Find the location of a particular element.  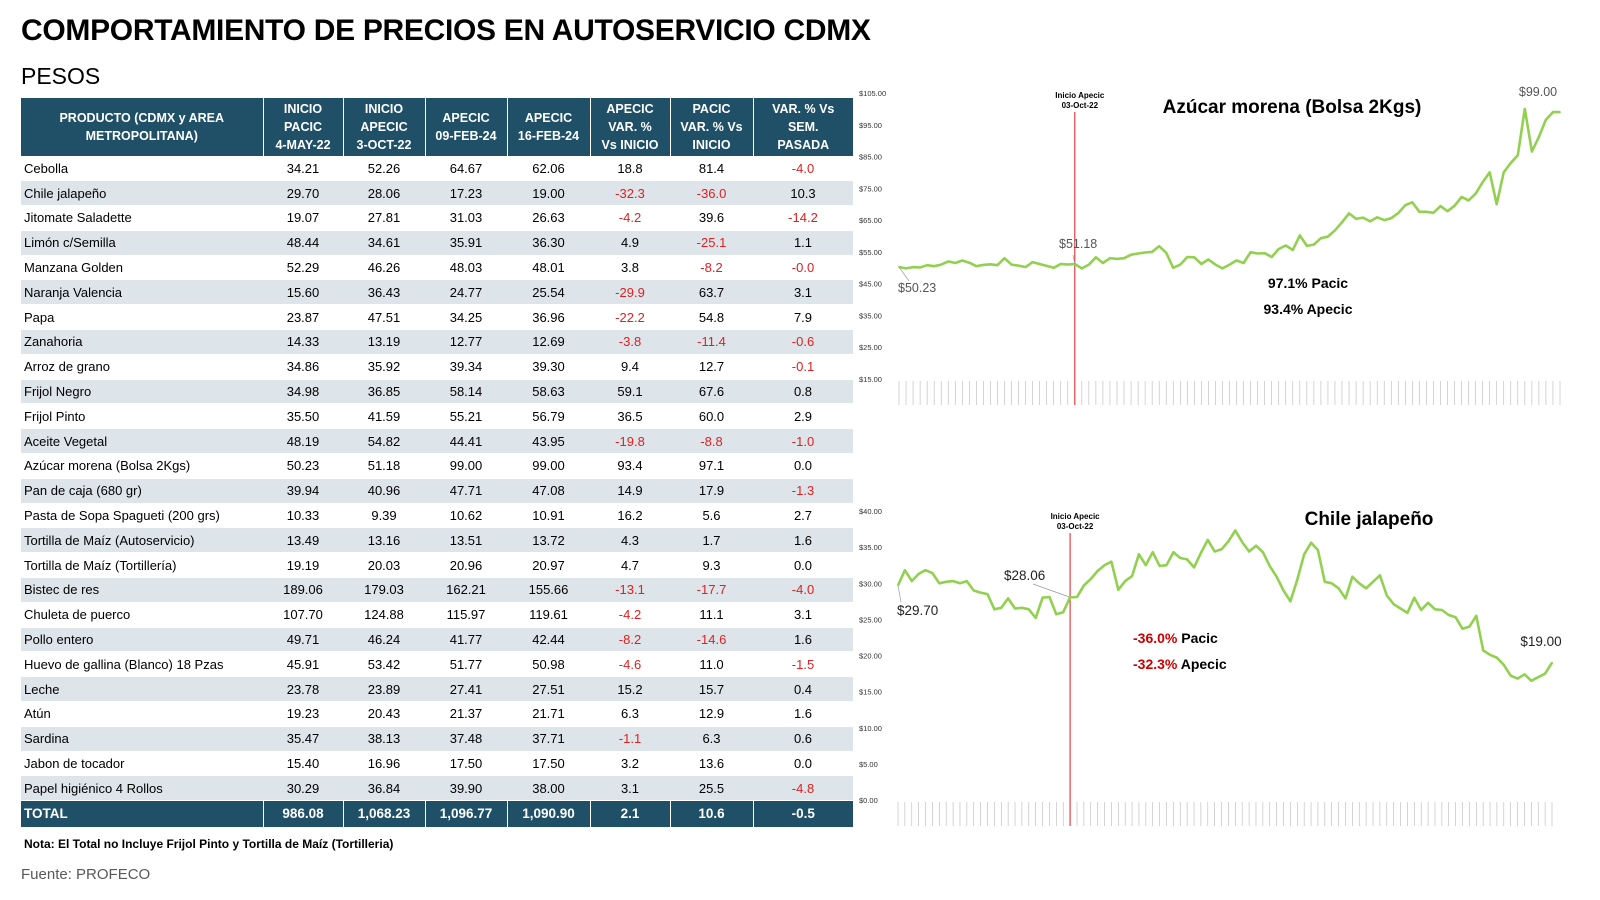

value-cell: 0.4 is located at coordinates (803, 689).